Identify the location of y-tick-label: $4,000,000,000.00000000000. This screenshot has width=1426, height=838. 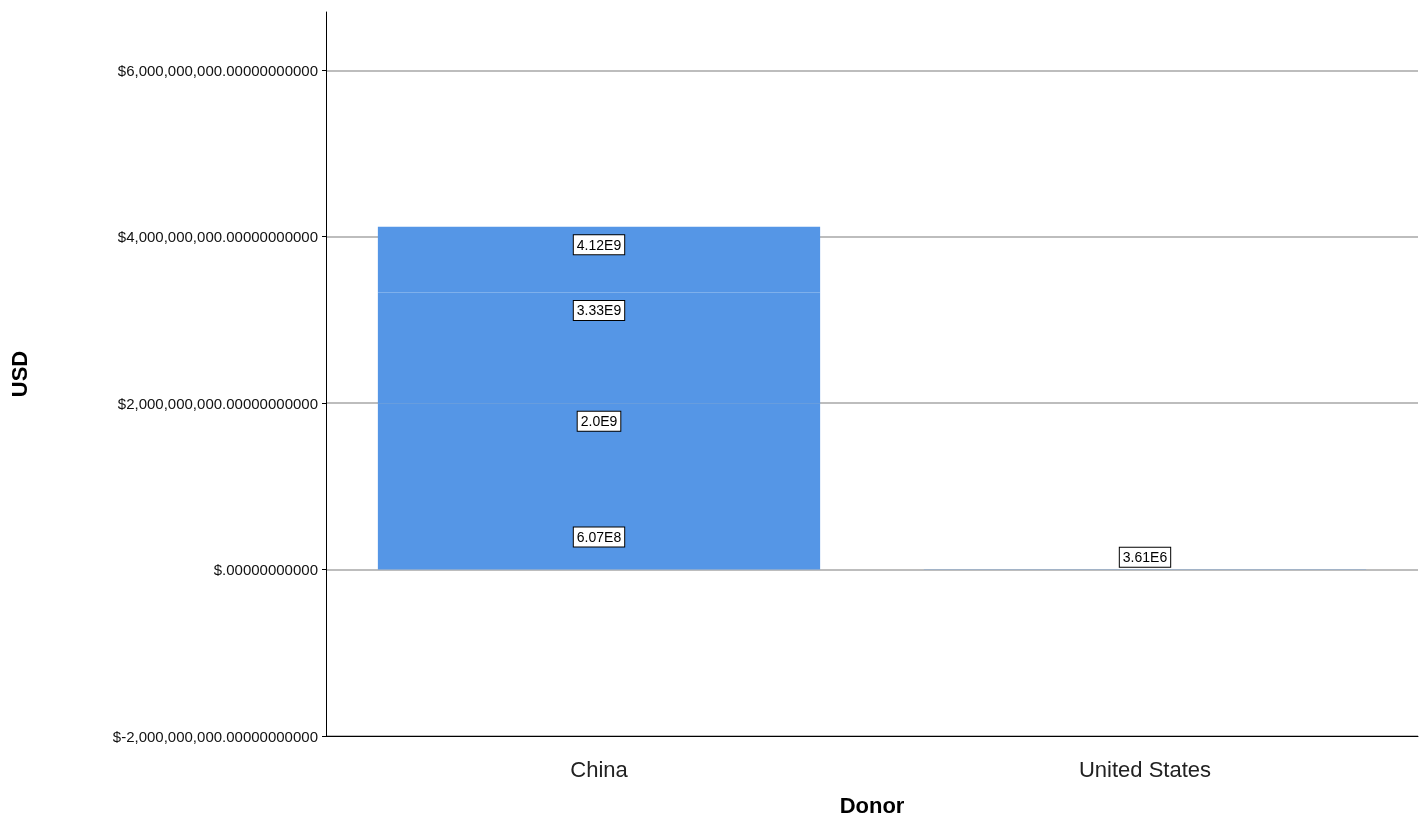
(217, 237).